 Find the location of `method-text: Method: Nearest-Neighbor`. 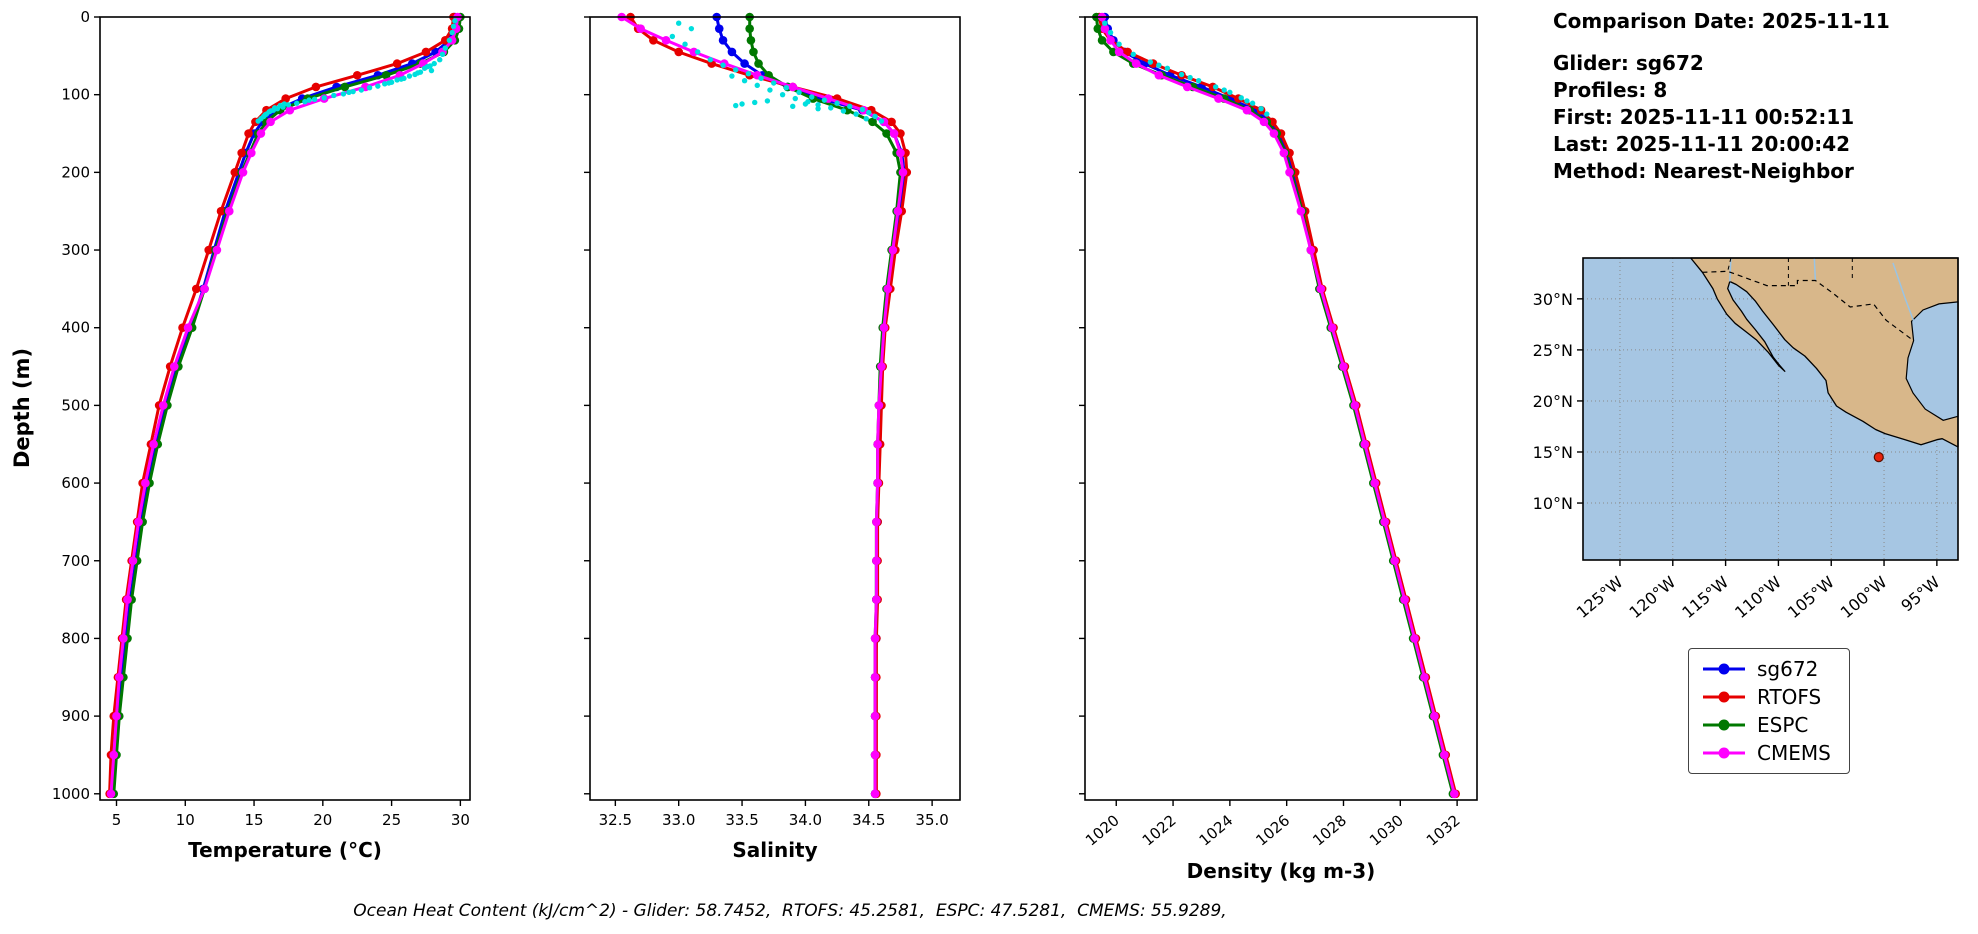

method-text: Method: Nearest-Neighbor is located at coordinates (1703, 171).